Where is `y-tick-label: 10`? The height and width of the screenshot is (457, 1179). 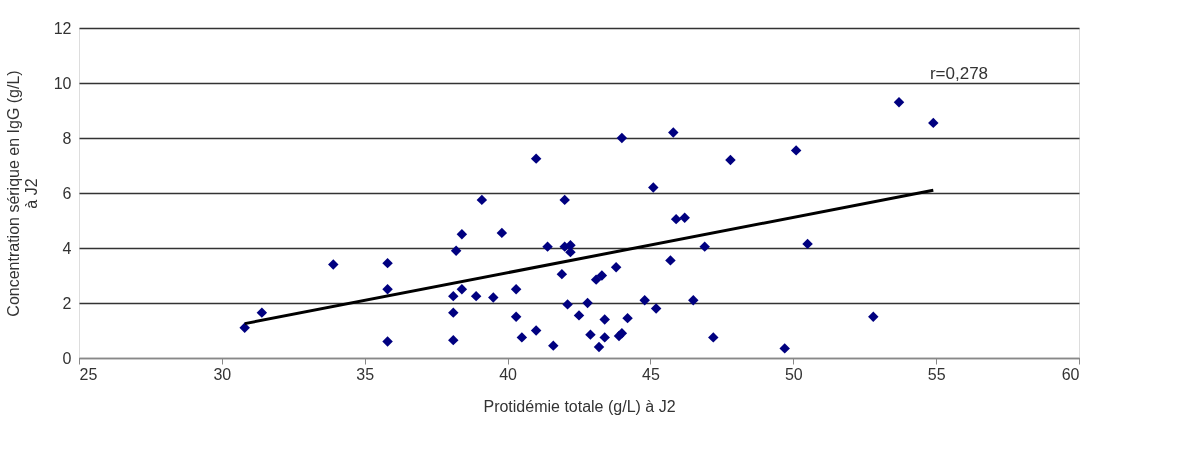
y-tick-label: 10 is located at coordinates (62, 83).